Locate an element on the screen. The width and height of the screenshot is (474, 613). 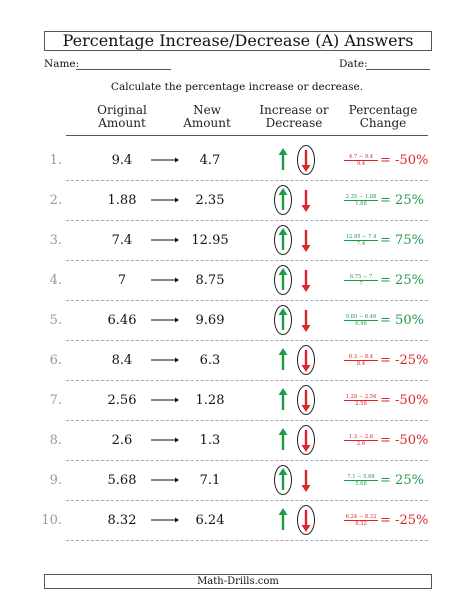
fraction-numerator: 6.3 − 8.4 is located at coordinates (361, 357).